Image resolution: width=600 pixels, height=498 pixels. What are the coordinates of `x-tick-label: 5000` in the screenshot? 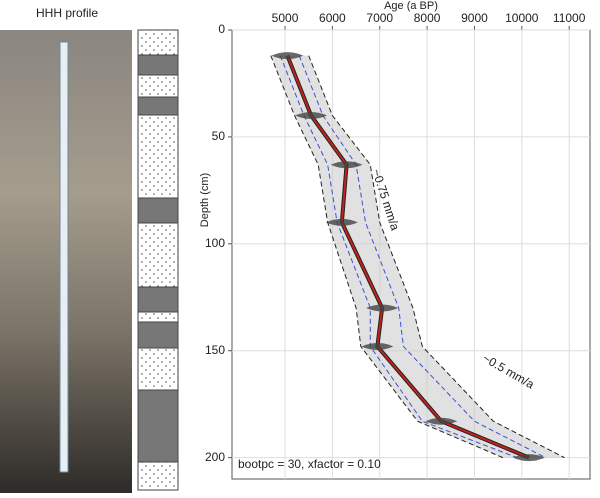 It's located at (285, 18).